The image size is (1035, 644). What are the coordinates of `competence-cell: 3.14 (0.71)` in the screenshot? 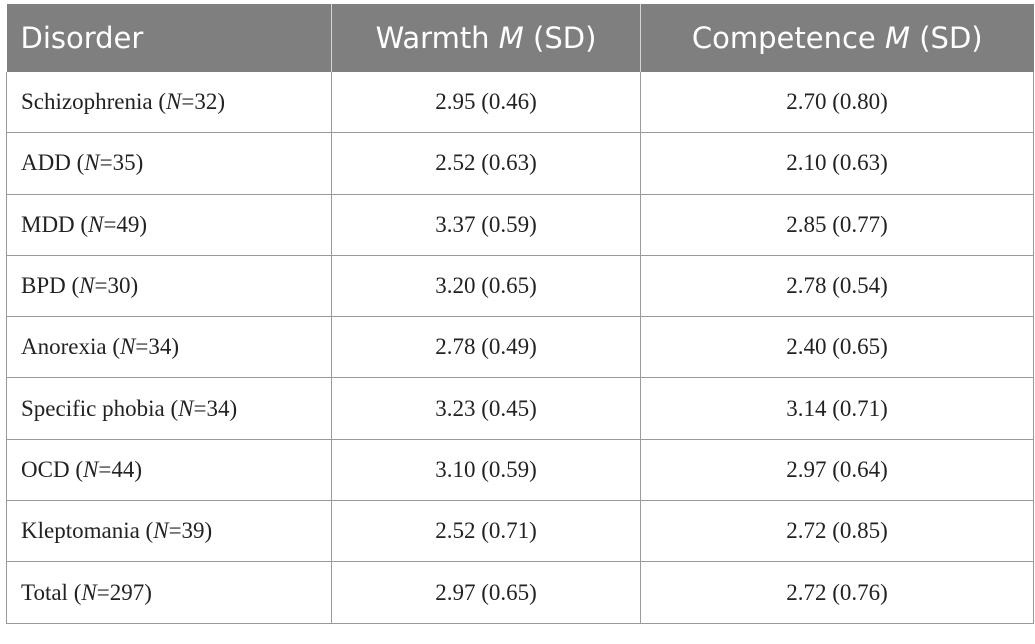 It's located at (837, 408).